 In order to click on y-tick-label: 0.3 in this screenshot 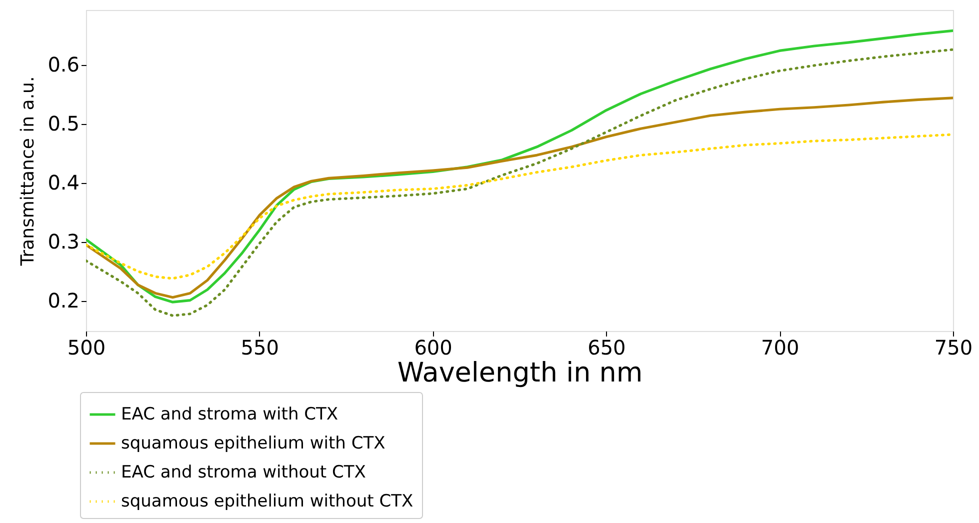, I will do `click(64, 241)`.